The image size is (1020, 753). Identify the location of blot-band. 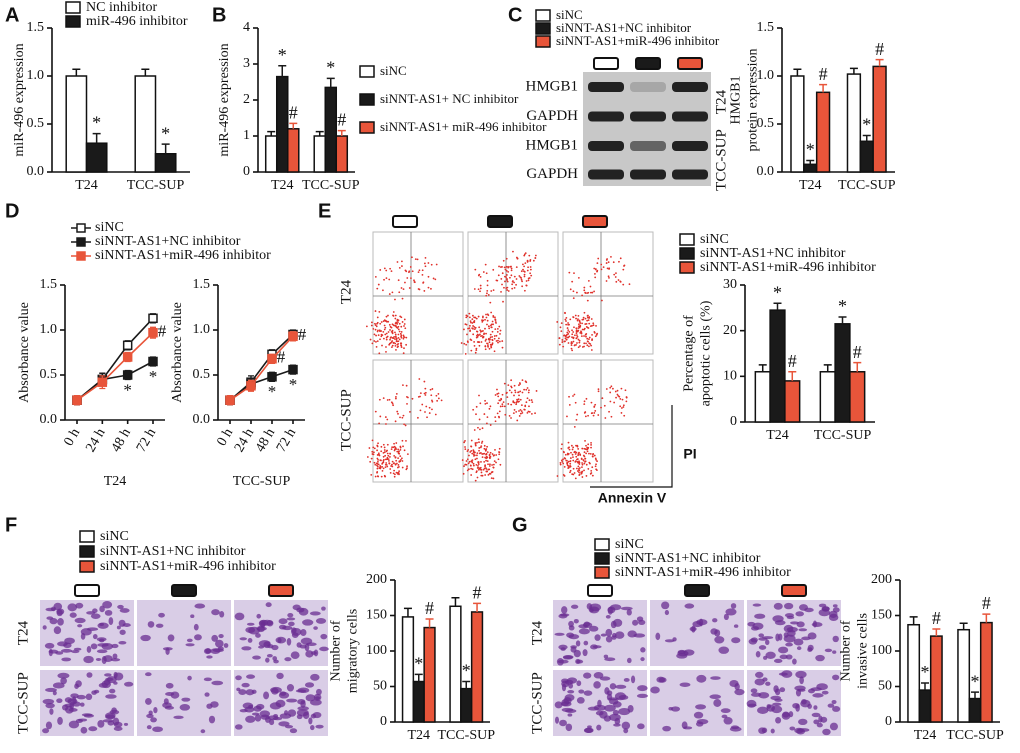
(606, 146).